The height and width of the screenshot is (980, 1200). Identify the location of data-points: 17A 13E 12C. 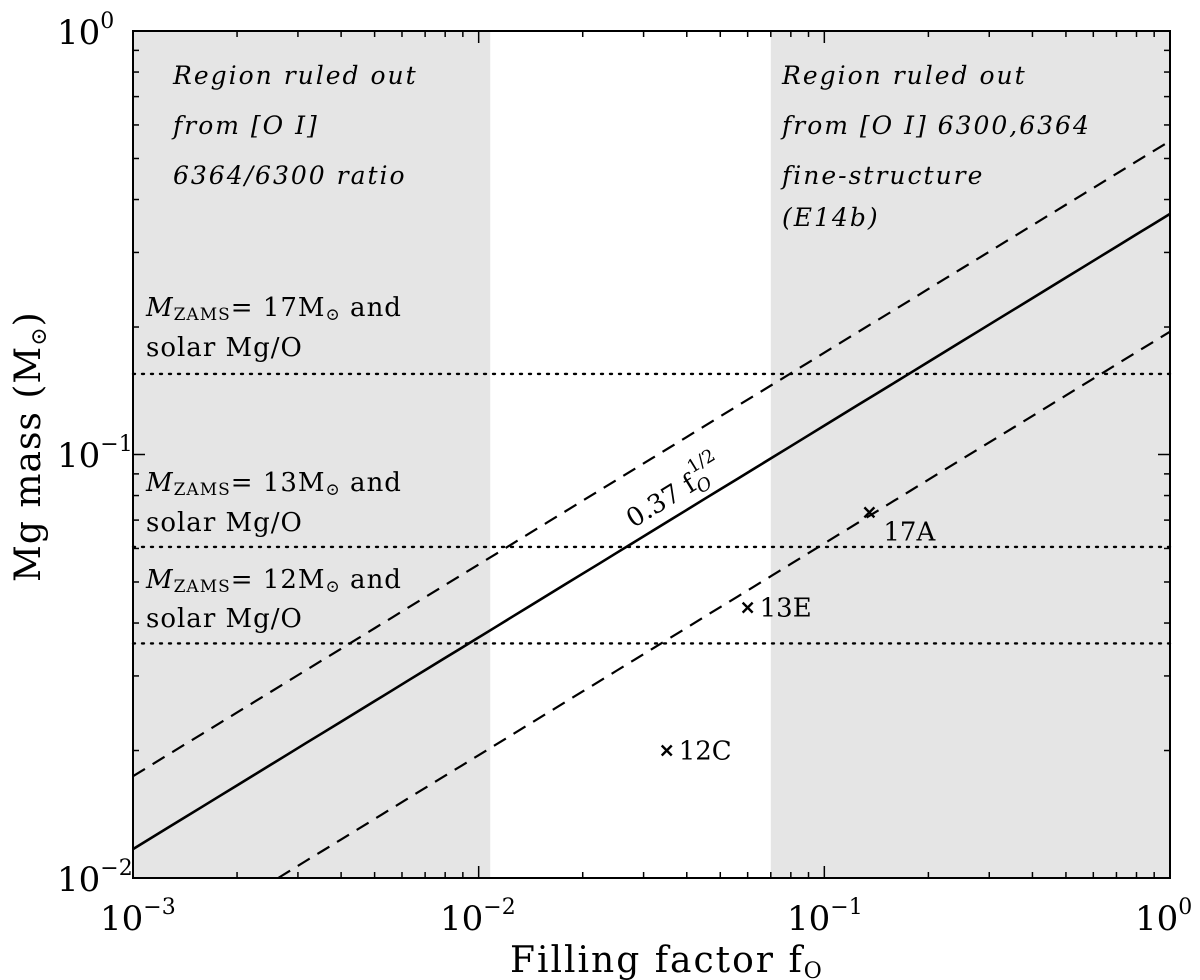
(798, 636).